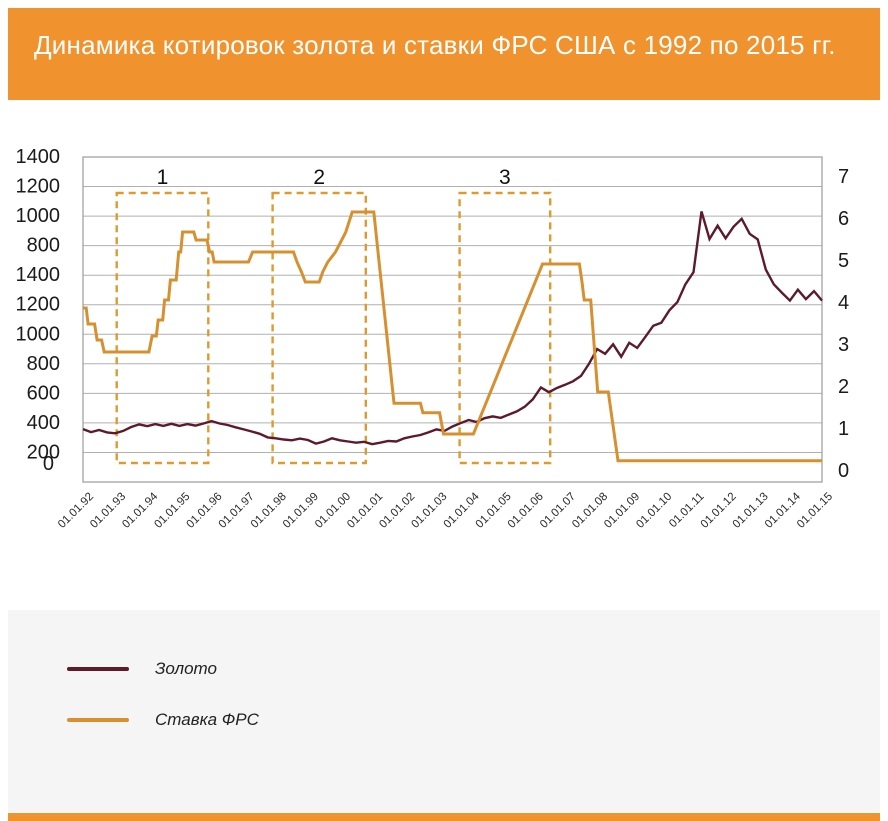 Image resolution: width=888 pixels, height=821 pixels. What do you see at coordinates (142, 669) in the screenshot?
I see `legend-item-gold: Золото` at bounding box center [142, 669].